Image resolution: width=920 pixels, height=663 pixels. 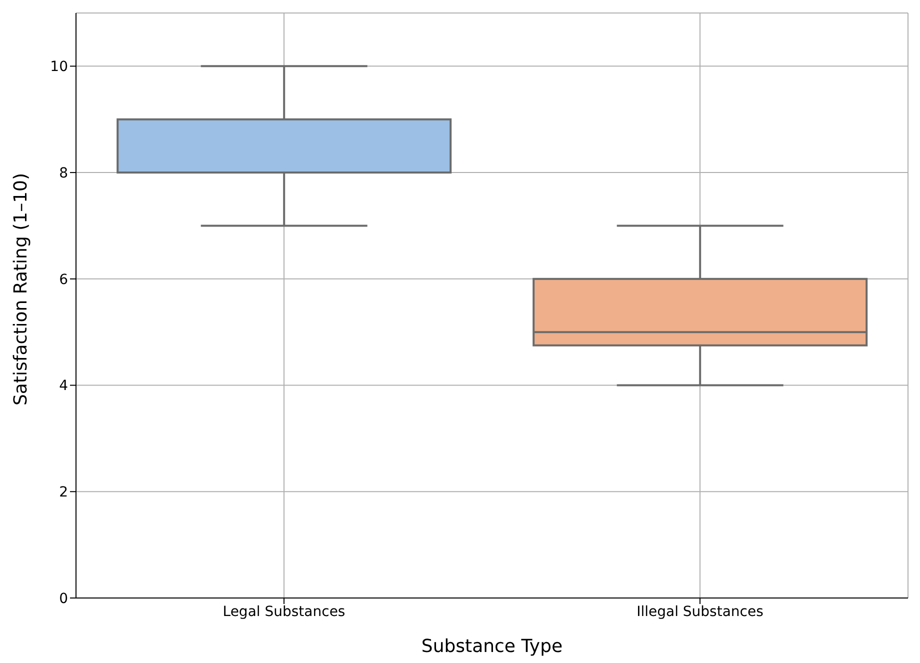 What do you see at coordinates (63, 174) in the screenshot?
I see `y-tick-label: 8` at bounding box center [63, 174].